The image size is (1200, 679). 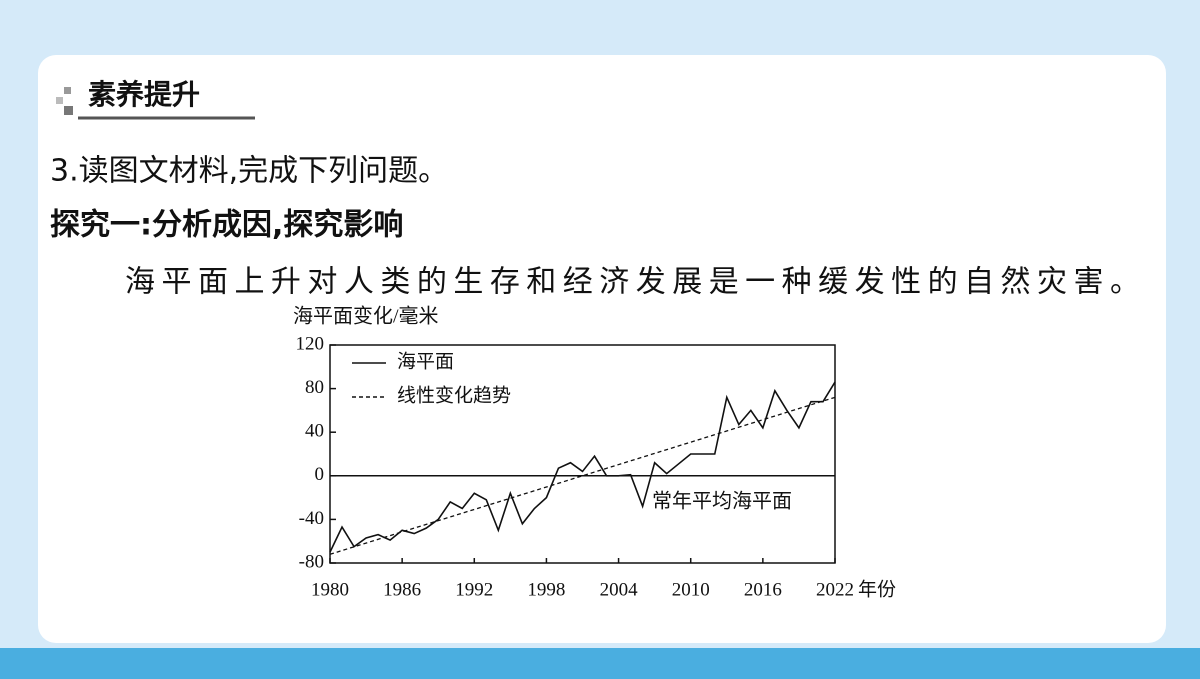 What do you see at coordinates (249, 171) in the screenshot?
I see `question: 3.读图文材料,完成下列问题。` at bounding box center [249, 171].